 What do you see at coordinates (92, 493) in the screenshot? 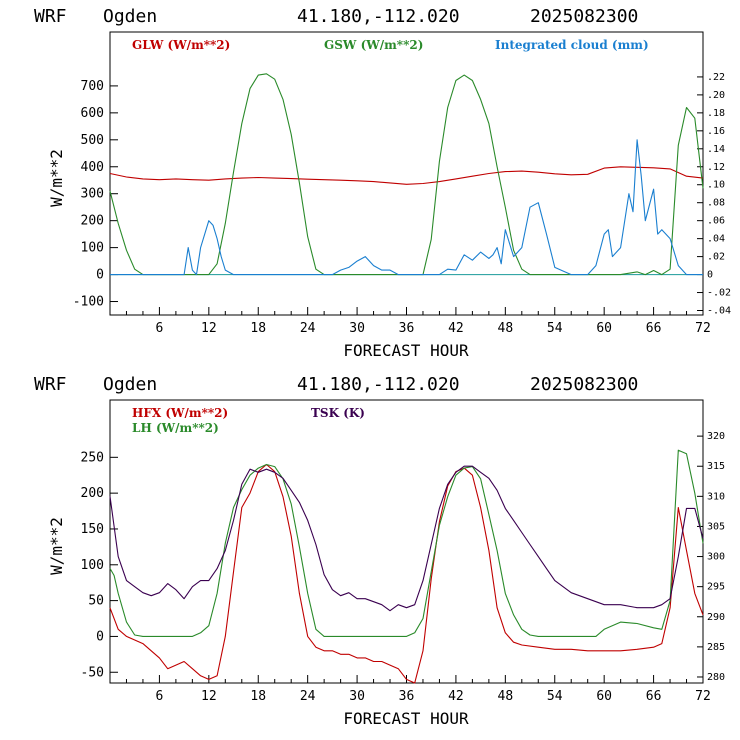
I see `bottom-y-tick-label: 200` at bounding box center [92, 493].